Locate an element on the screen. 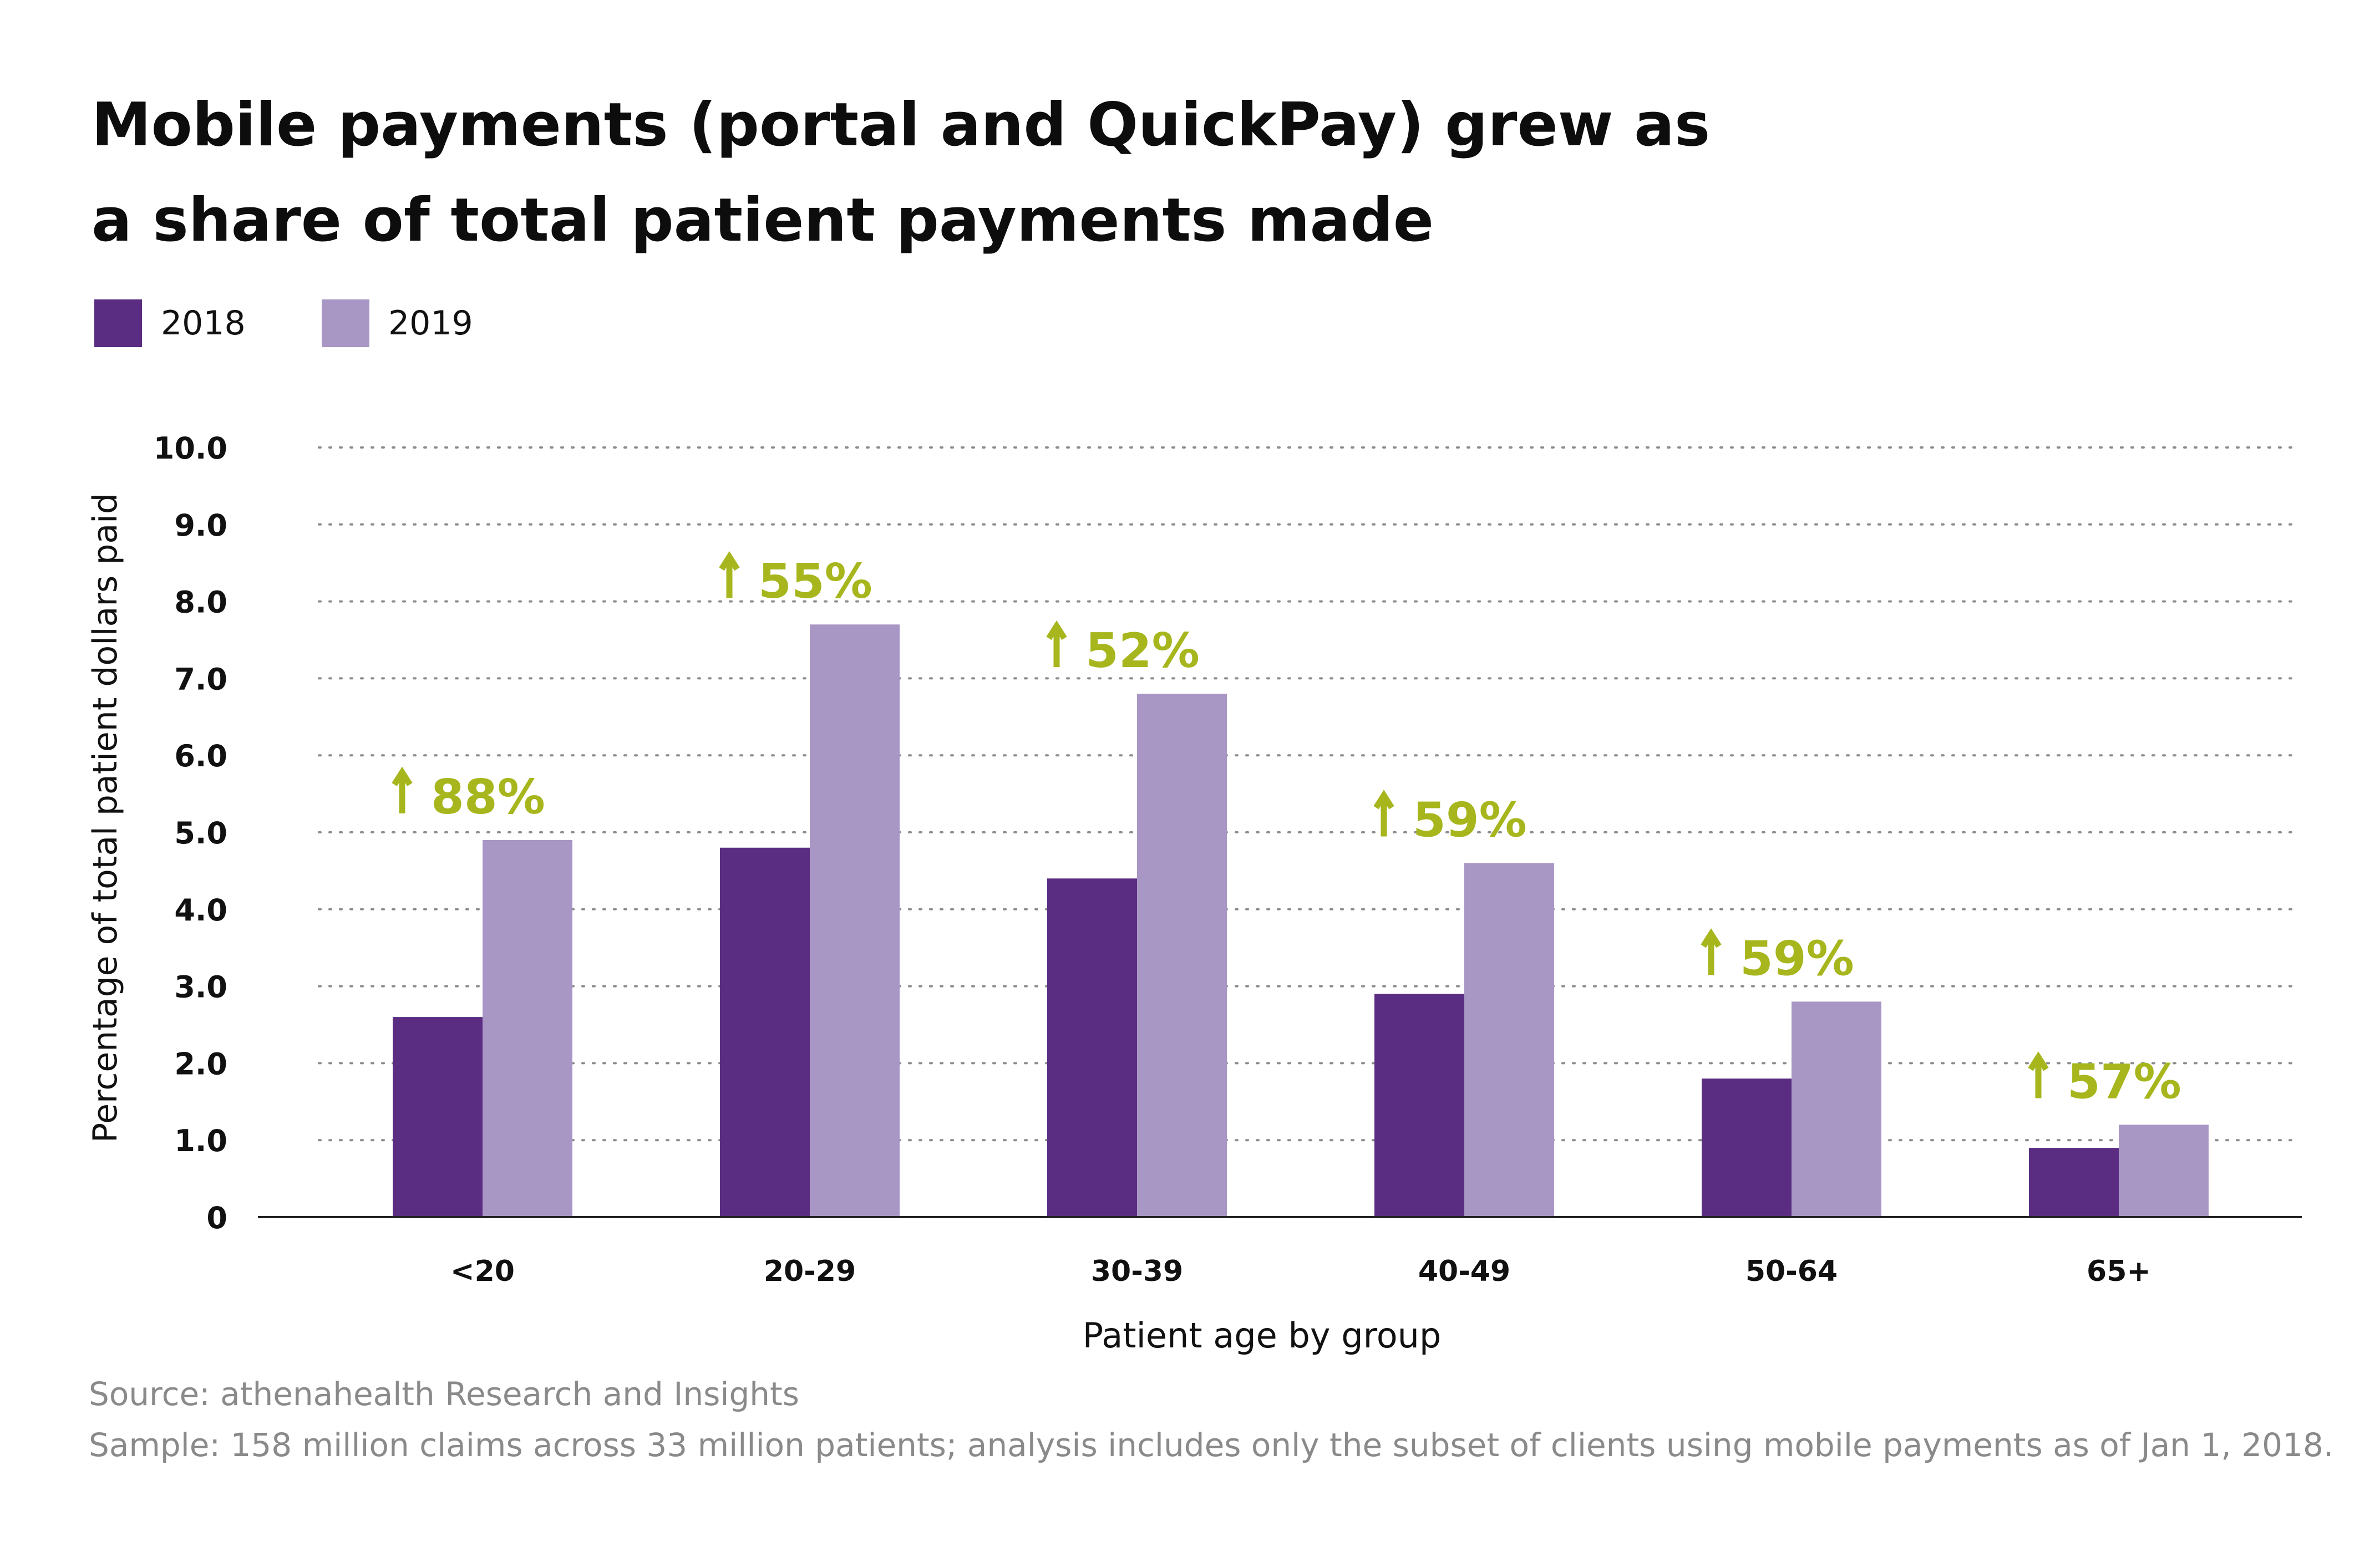 Image resolution: width=2380 pixels, height=1562 pixels. y-tick-label: 4.0 is located at coordinates (200, 910).